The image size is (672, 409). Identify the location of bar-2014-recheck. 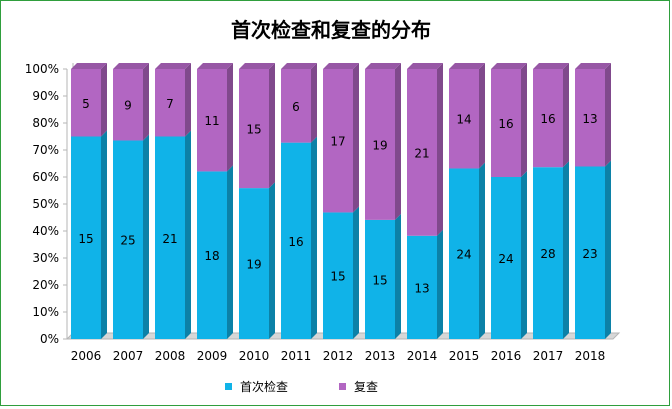
(425, 149).